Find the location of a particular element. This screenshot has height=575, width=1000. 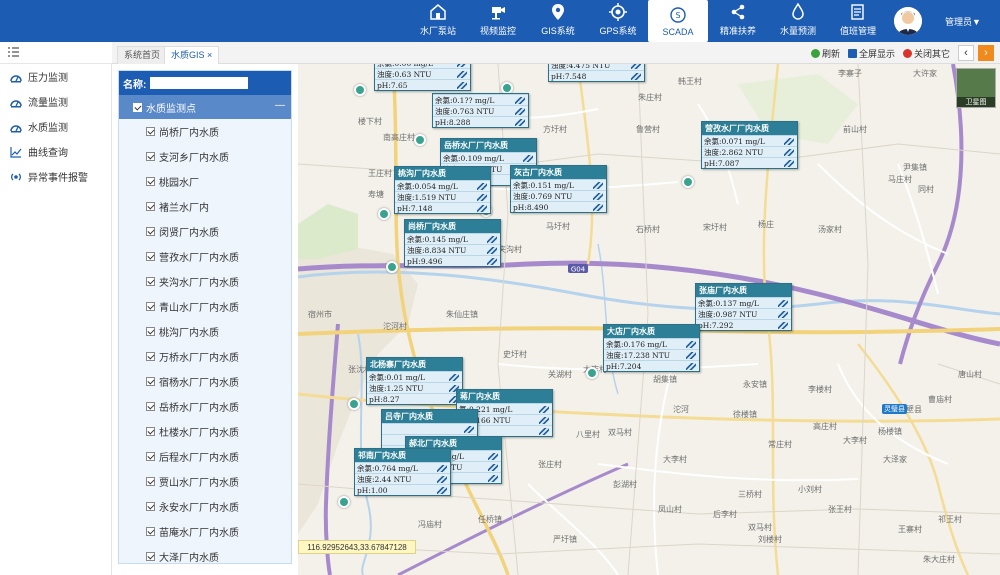

station-card: 灰古厂内水质 余氯:0.151 mg/L 浊度:0.769 NTU pH:8.490 is located at coordinates (558, 189).